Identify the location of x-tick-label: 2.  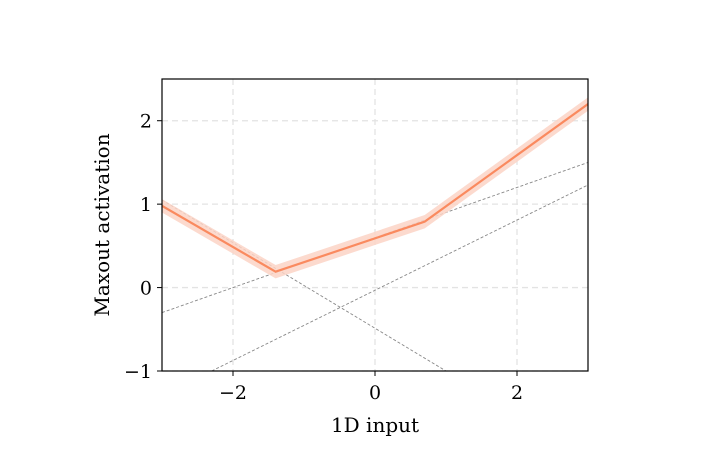
(517, 393).